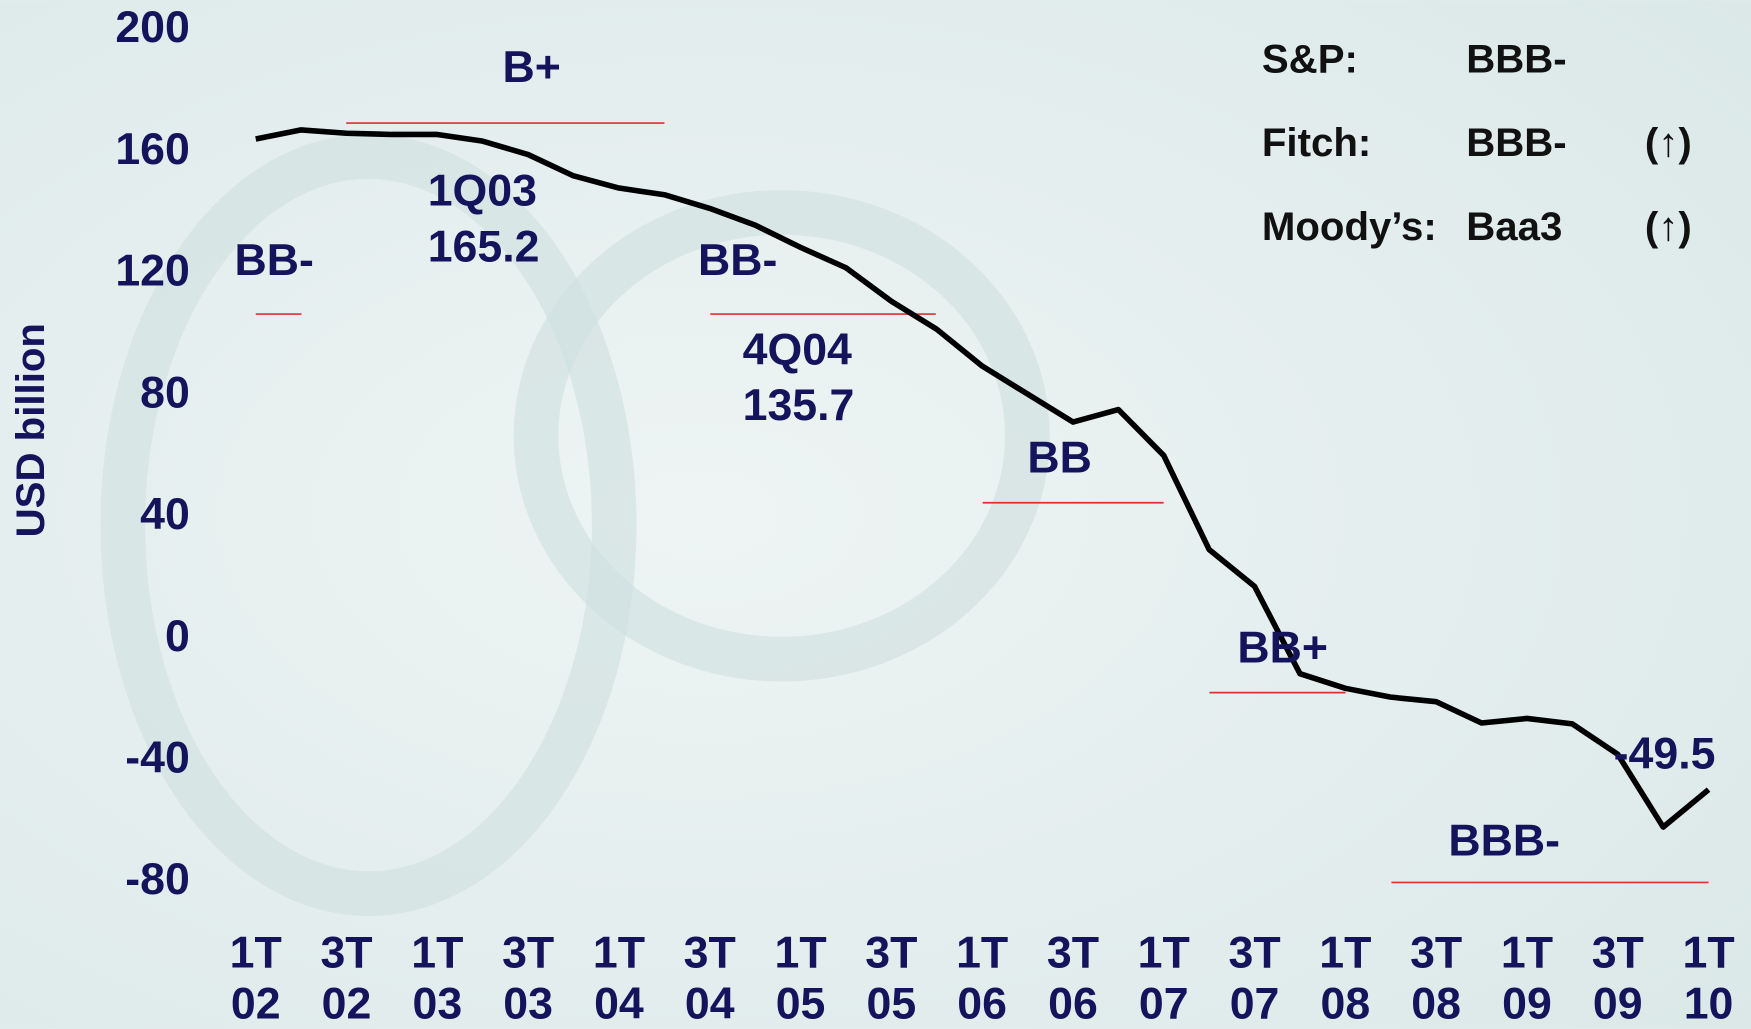  I want to click on annotation-box: 1Q03 165.2, so click(483, 219).